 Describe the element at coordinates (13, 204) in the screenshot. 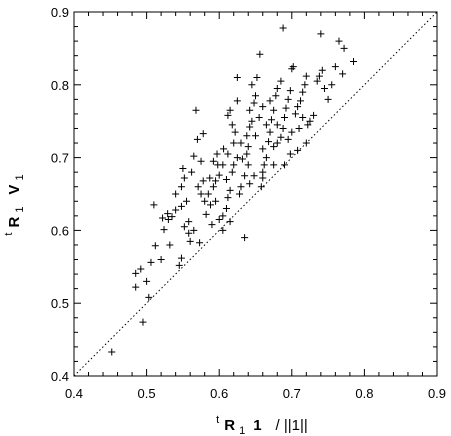

I see `y-axis-label: t R 1 V 1` at that location.